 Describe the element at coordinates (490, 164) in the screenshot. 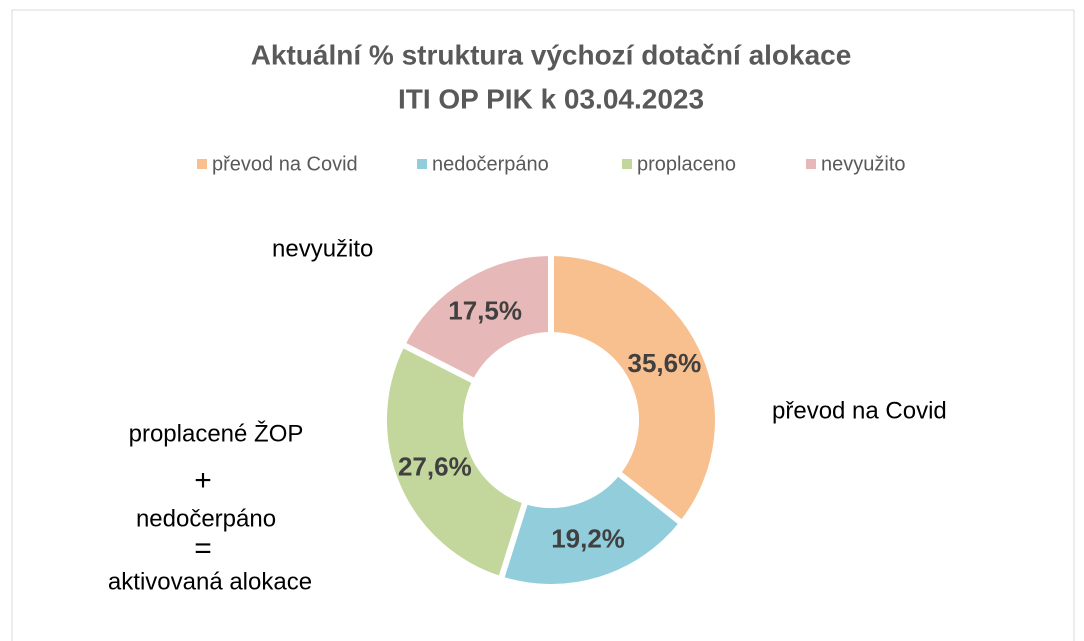

I see `legend-label: nedočerpáno` at that location.